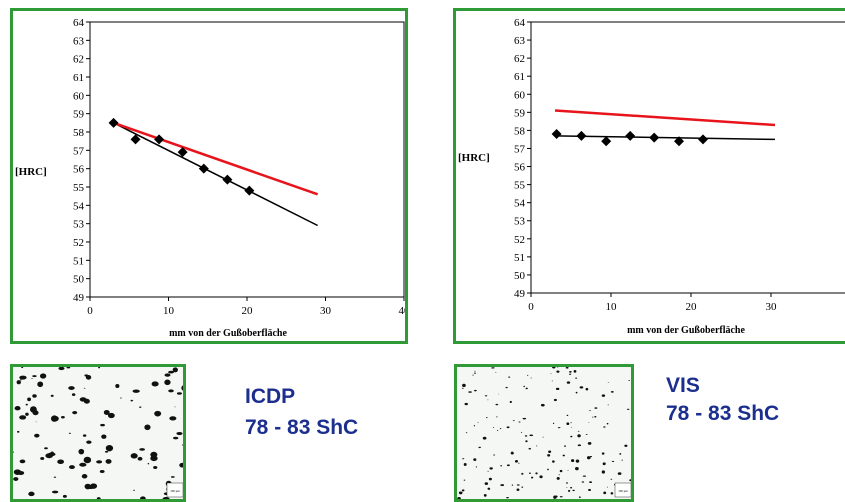  I want to click on y-tick-label: 57, so click(79, 151).